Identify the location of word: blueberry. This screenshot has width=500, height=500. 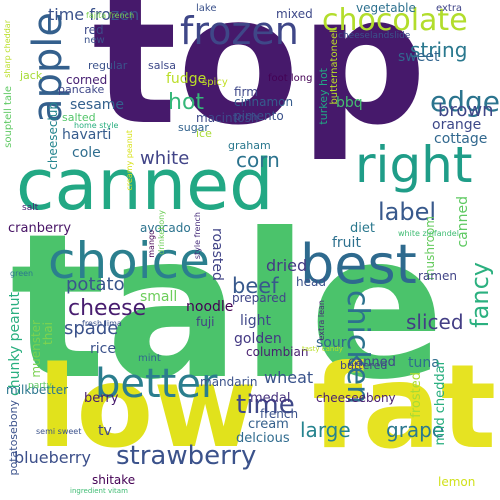
(52, 457).